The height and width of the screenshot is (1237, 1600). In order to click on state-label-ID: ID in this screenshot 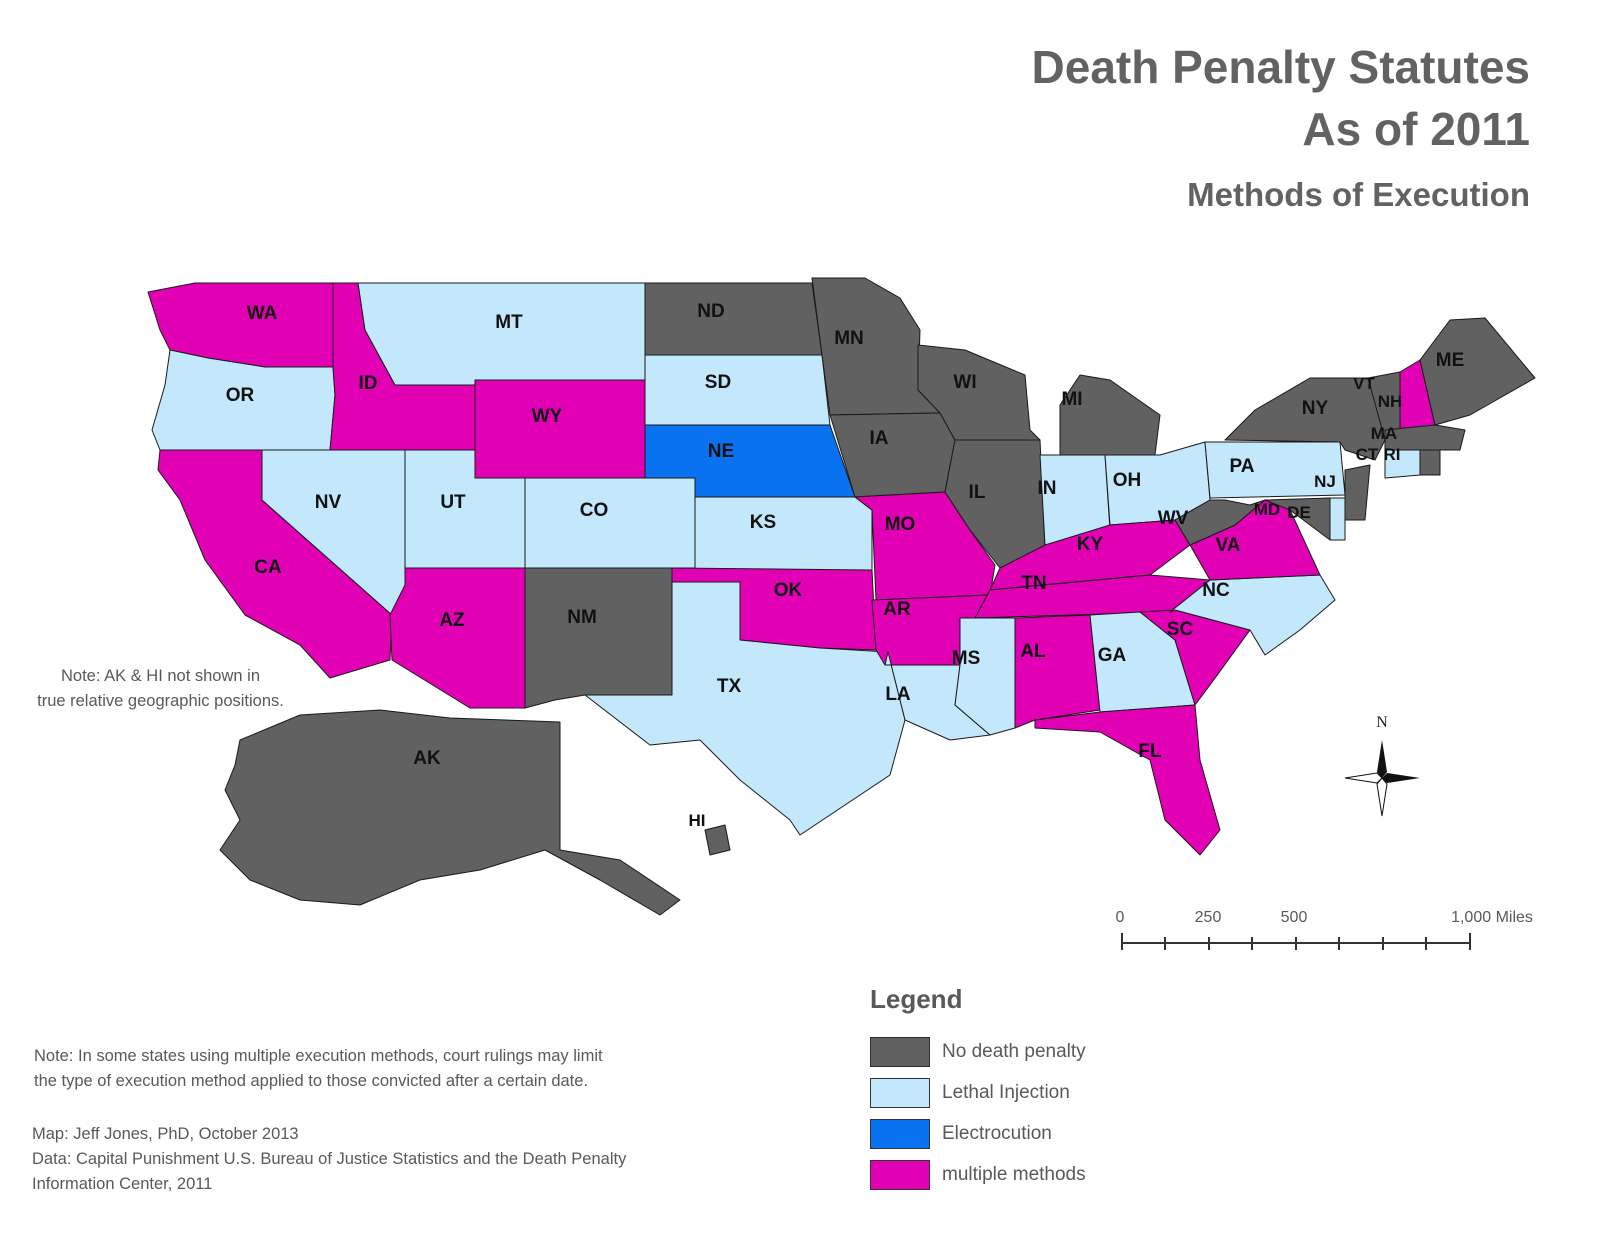, I will do `click(368, 383)`.